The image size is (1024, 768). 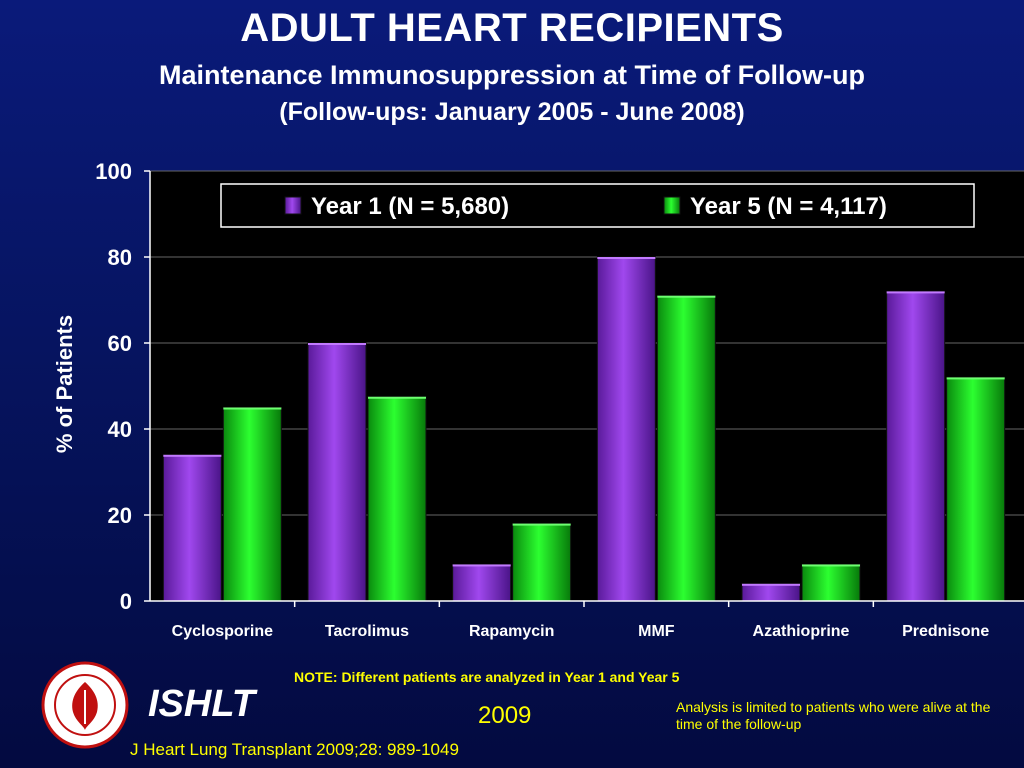 I want to click on legend-swatch-year1, so click(x=293, y=205).